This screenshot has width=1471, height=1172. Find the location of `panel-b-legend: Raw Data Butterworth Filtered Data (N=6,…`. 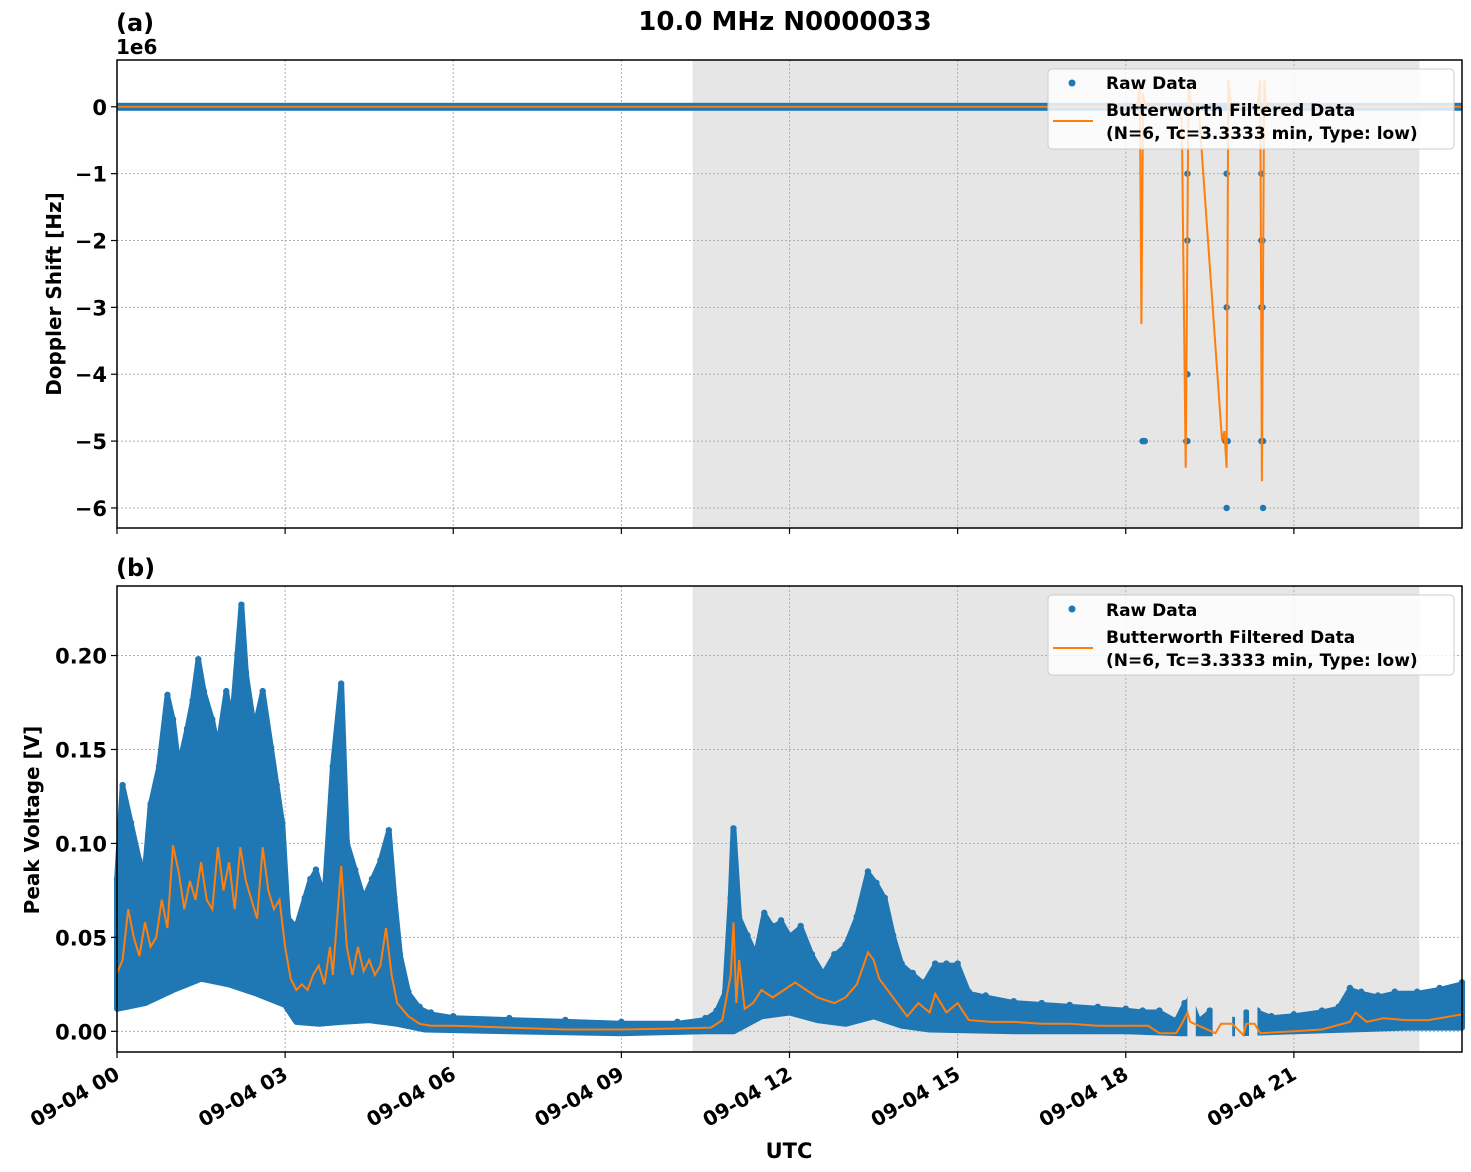

panel-b-legend: Raw Data Butterworth Filtered Data (N=6,… is located at coordinates (1251, 635).